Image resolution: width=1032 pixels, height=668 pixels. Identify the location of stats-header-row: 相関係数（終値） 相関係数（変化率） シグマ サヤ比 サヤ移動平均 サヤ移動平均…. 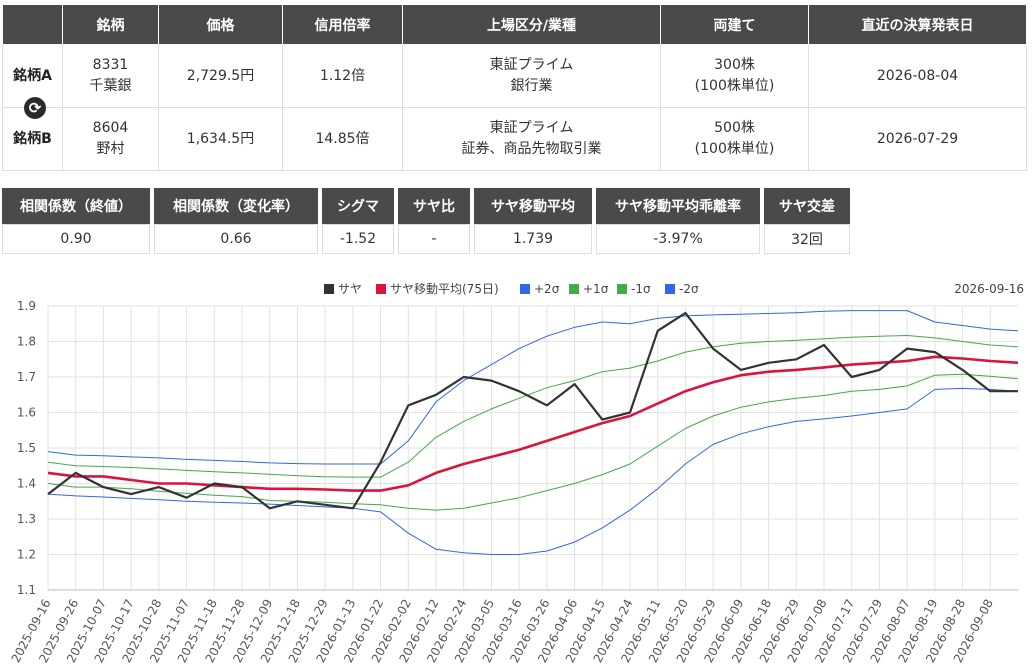
(426, 206).